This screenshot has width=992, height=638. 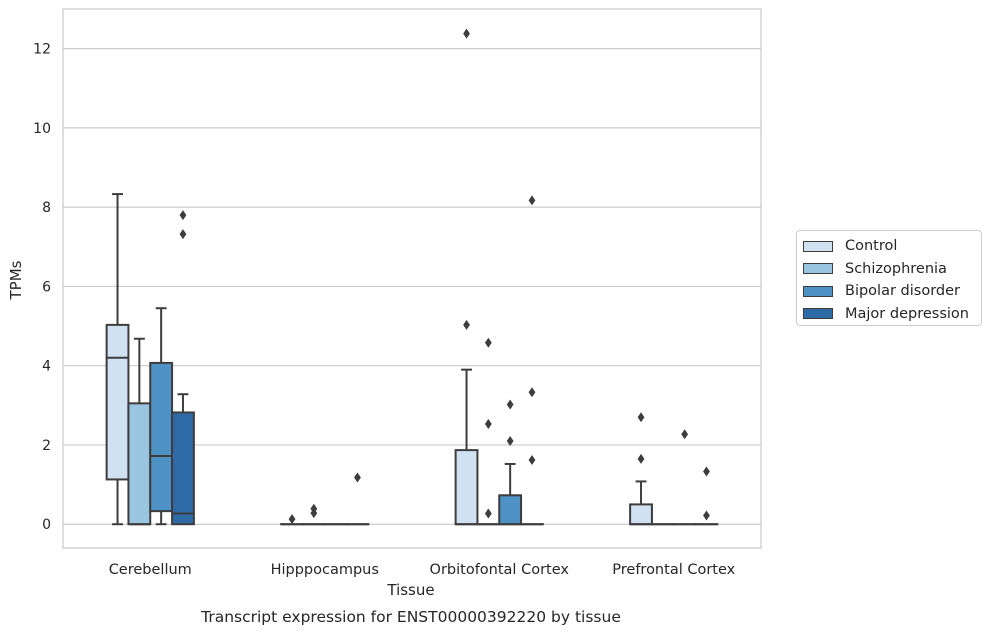 What do you see at coordinates (325, 570) in the screenshot?
I see `x-tick-label: Hipppocampus` at bounding box center [325, 570].